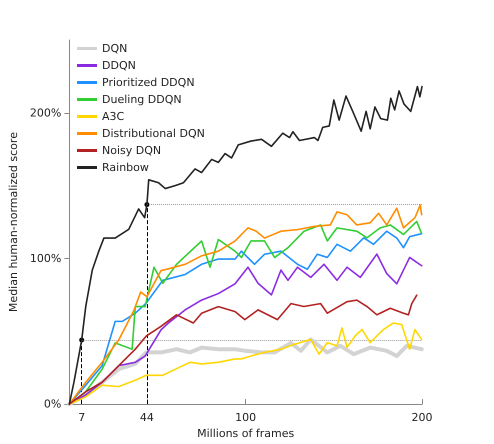  Describe the element at coordinates (245, 417) in the screenshot. I see `x-tick-label: 100` at that location.